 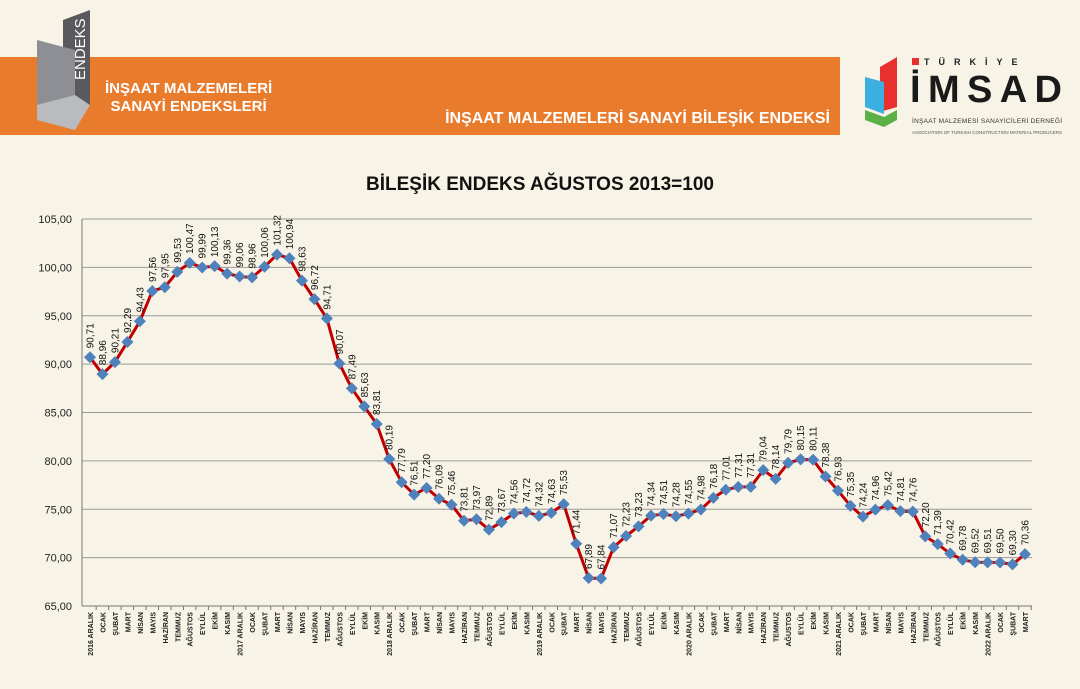 I want to click on data-label: 90,07, so click(x=340, y=341).